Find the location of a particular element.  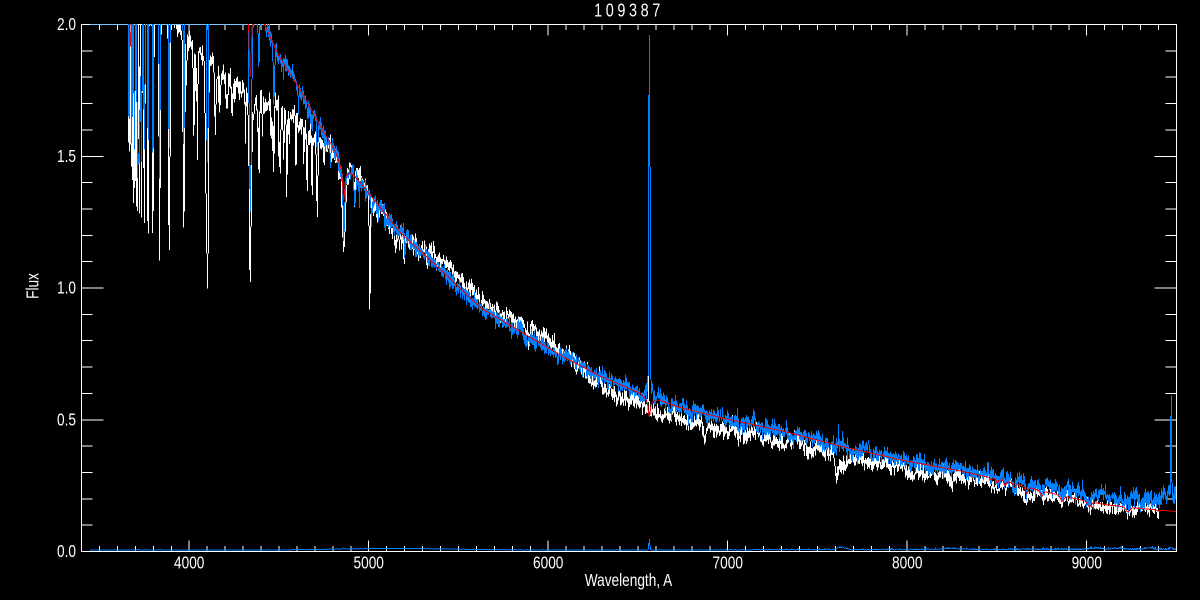

svg-text: 0.5 is located at coordinates (66, 420).